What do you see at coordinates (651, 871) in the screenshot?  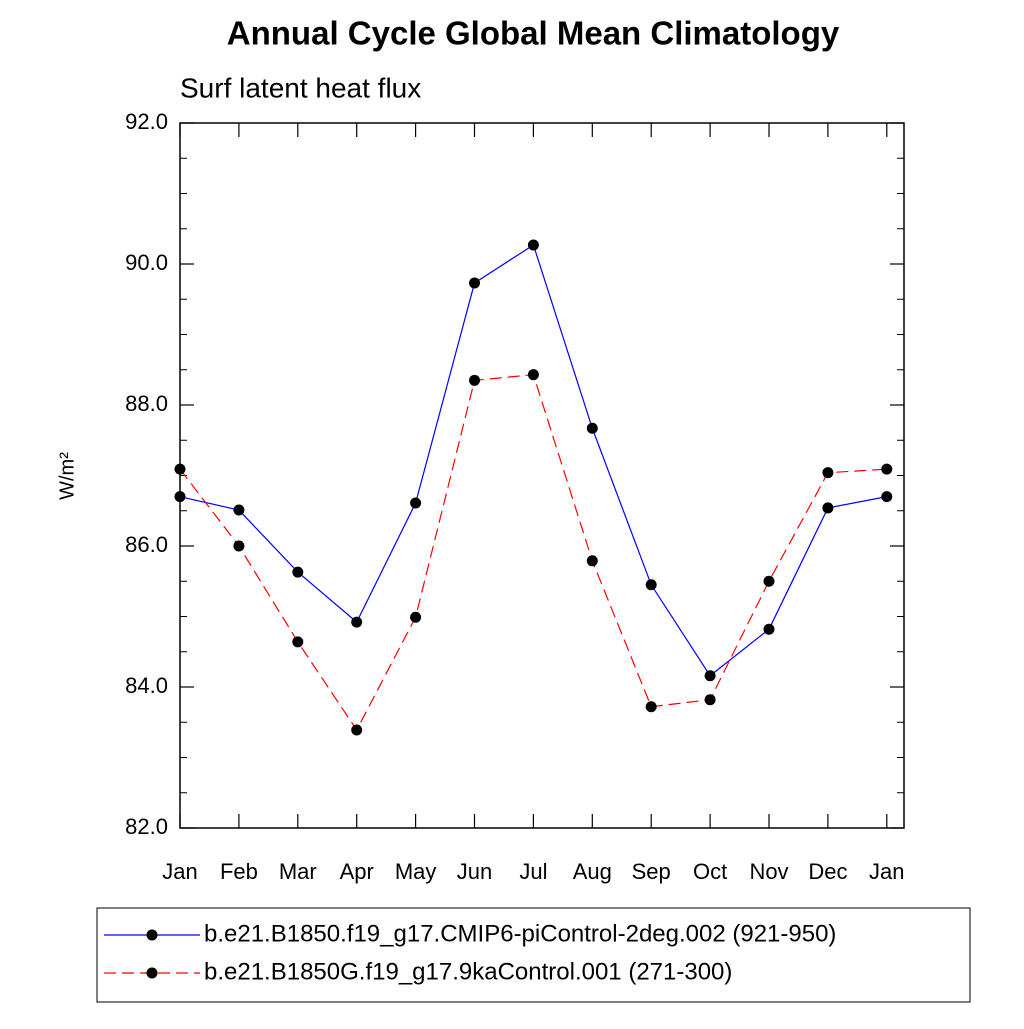 I see `x-tick-label: Sep` at bounding box center [651, 871].